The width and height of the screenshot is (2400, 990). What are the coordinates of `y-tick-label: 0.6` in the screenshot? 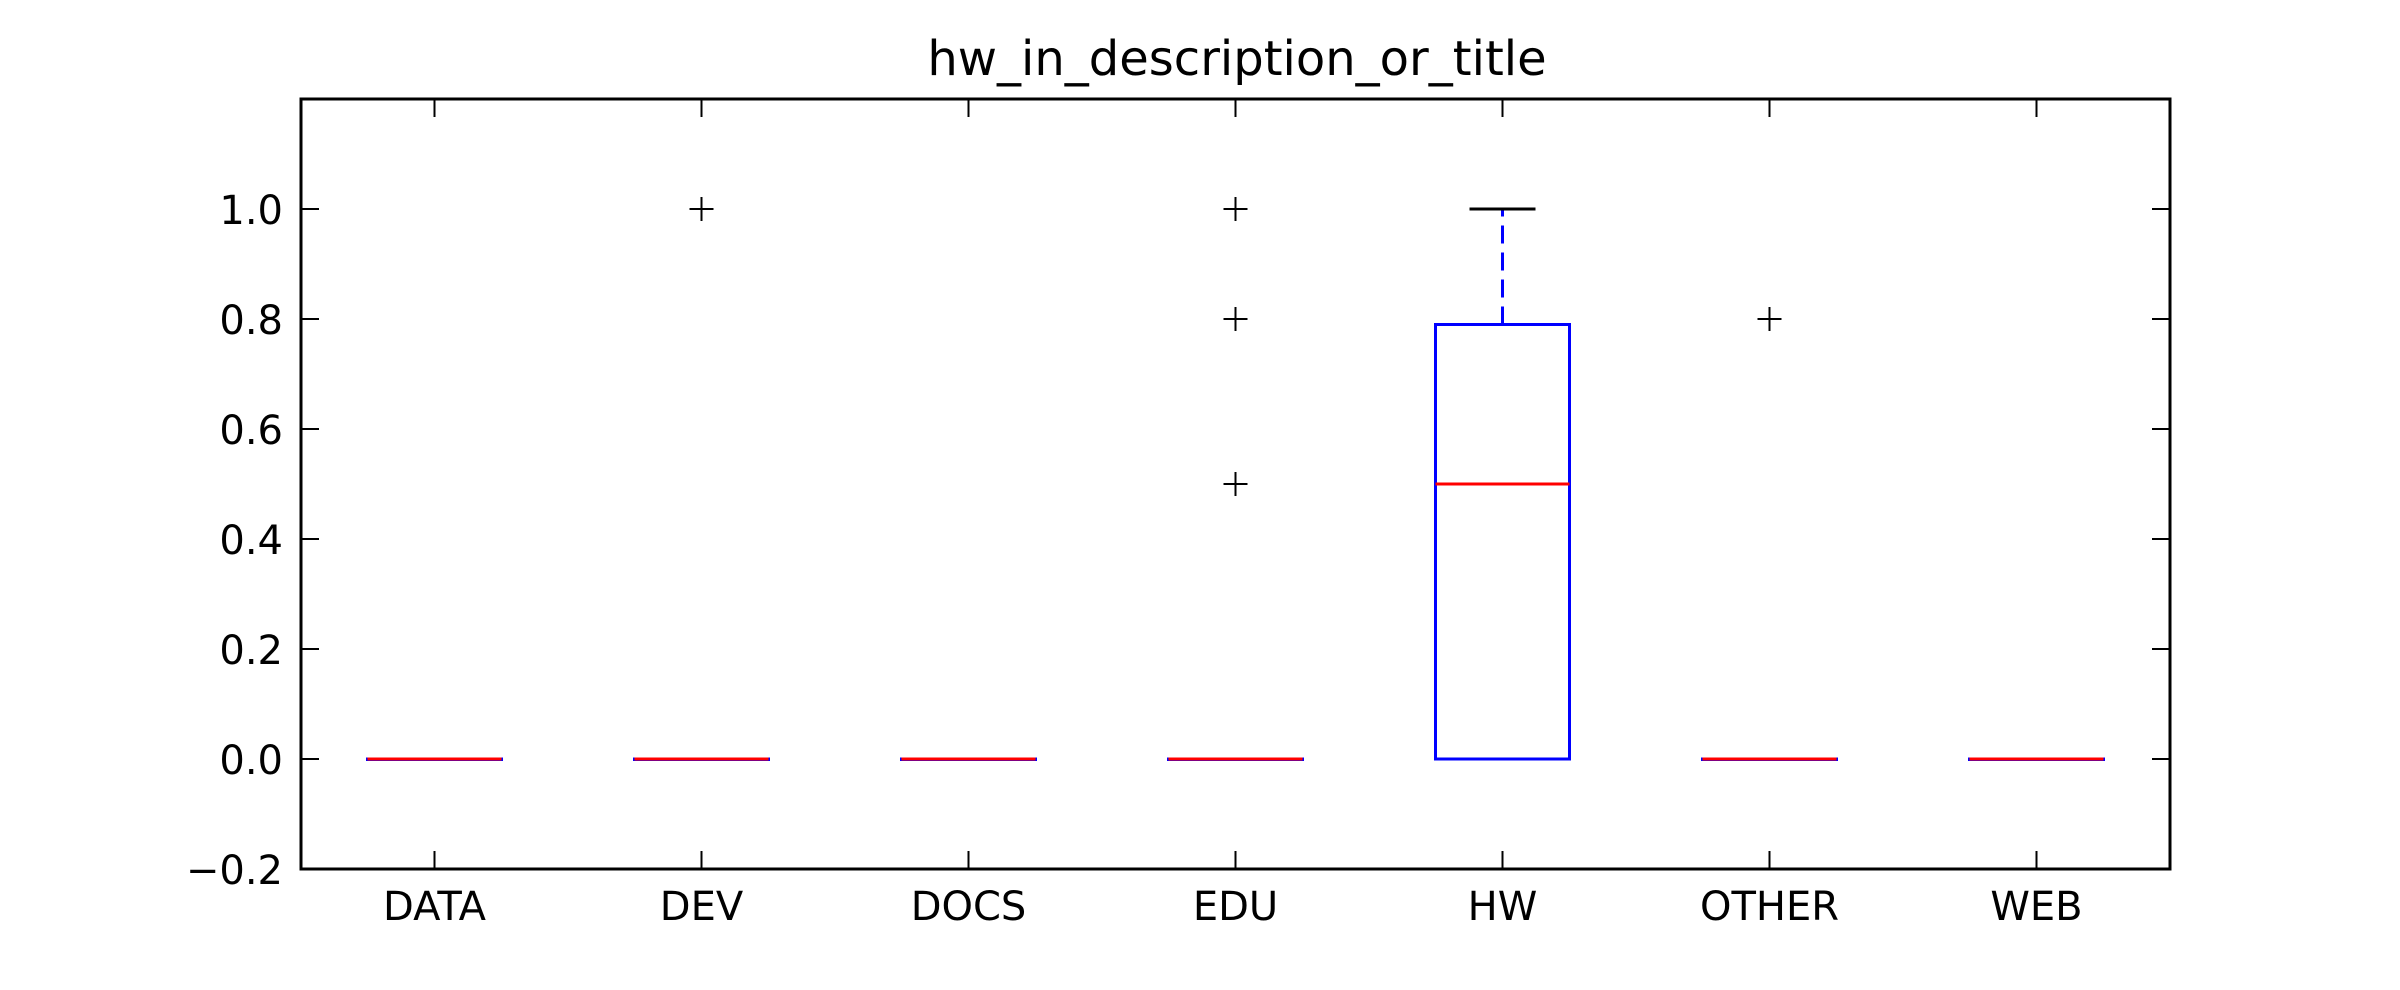 It's located at (251, 431).